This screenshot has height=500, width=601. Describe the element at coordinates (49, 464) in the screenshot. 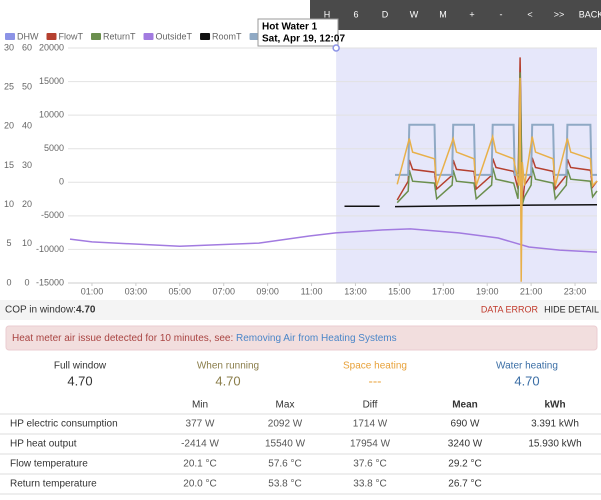

I see `row-label: Flow temperature` at that location.